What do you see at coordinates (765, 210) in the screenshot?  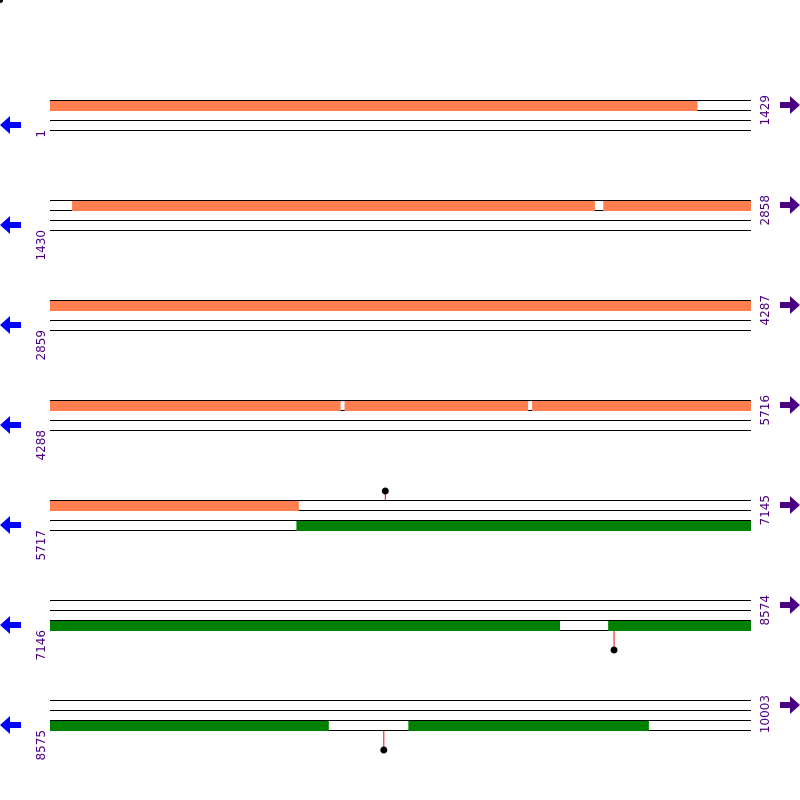 I see `end-position-label: 2858` at bounding box center [765, 210].